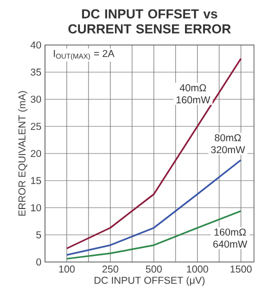  What do you see at coordinates (241, 269) in the screenshot?
I see `x-tick-label: 1500` at bounding box center [241, 269].